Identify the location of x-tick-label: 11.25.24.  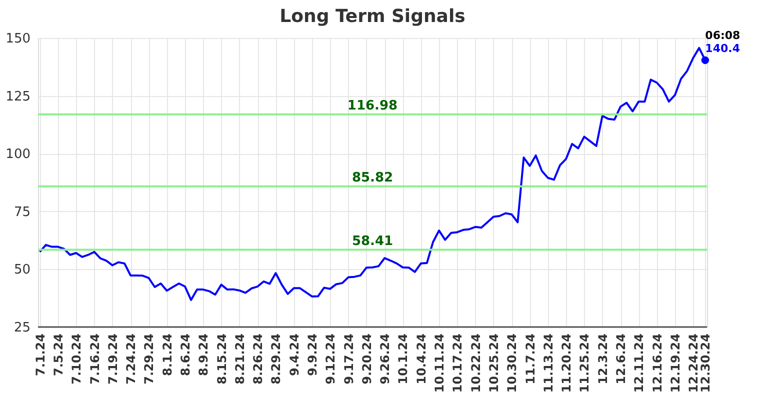
(585, 363).